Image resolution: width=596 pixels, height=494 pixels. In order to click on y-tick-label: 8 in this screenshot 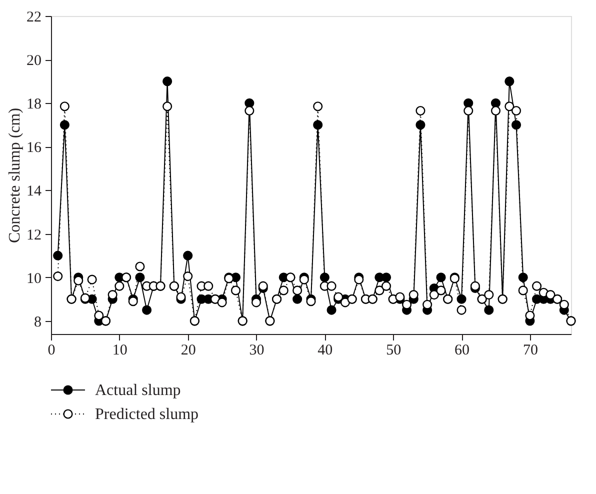, I will do `click(38, 322)`.